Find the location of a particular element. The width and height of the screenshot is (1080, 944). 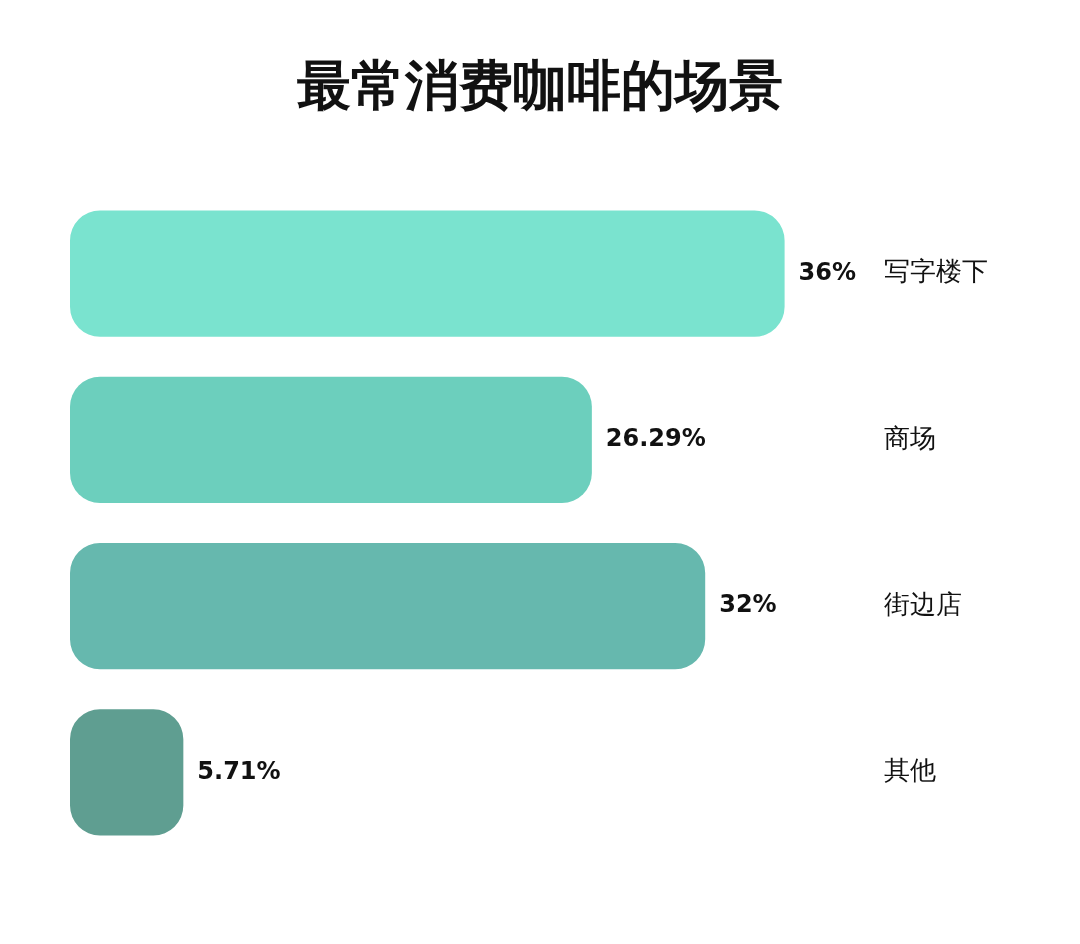

data-label: 5.71% is located at coordinates (239, 770).